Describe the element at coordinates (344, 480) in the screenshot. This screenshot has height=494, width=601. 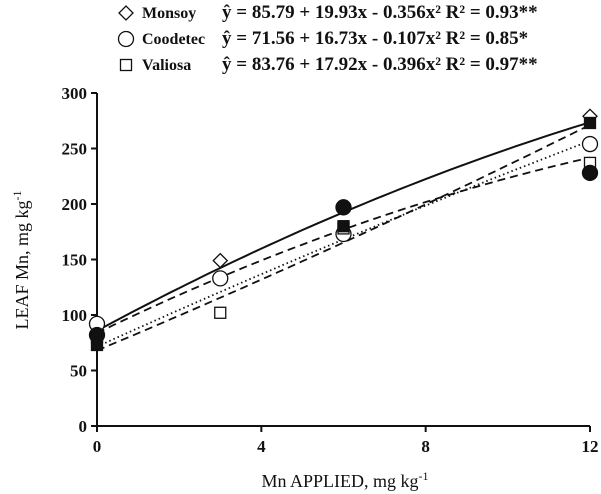
I see `x-axis-title: Mn APPLIED, mg kg-1` at that location.